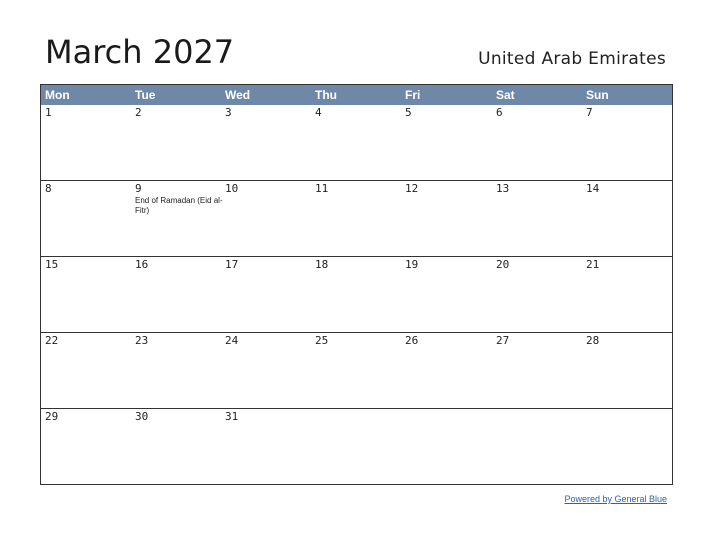 The height and width of the screenshot is (550, 712). I want to click on day-number: 8, so click(48, 188).